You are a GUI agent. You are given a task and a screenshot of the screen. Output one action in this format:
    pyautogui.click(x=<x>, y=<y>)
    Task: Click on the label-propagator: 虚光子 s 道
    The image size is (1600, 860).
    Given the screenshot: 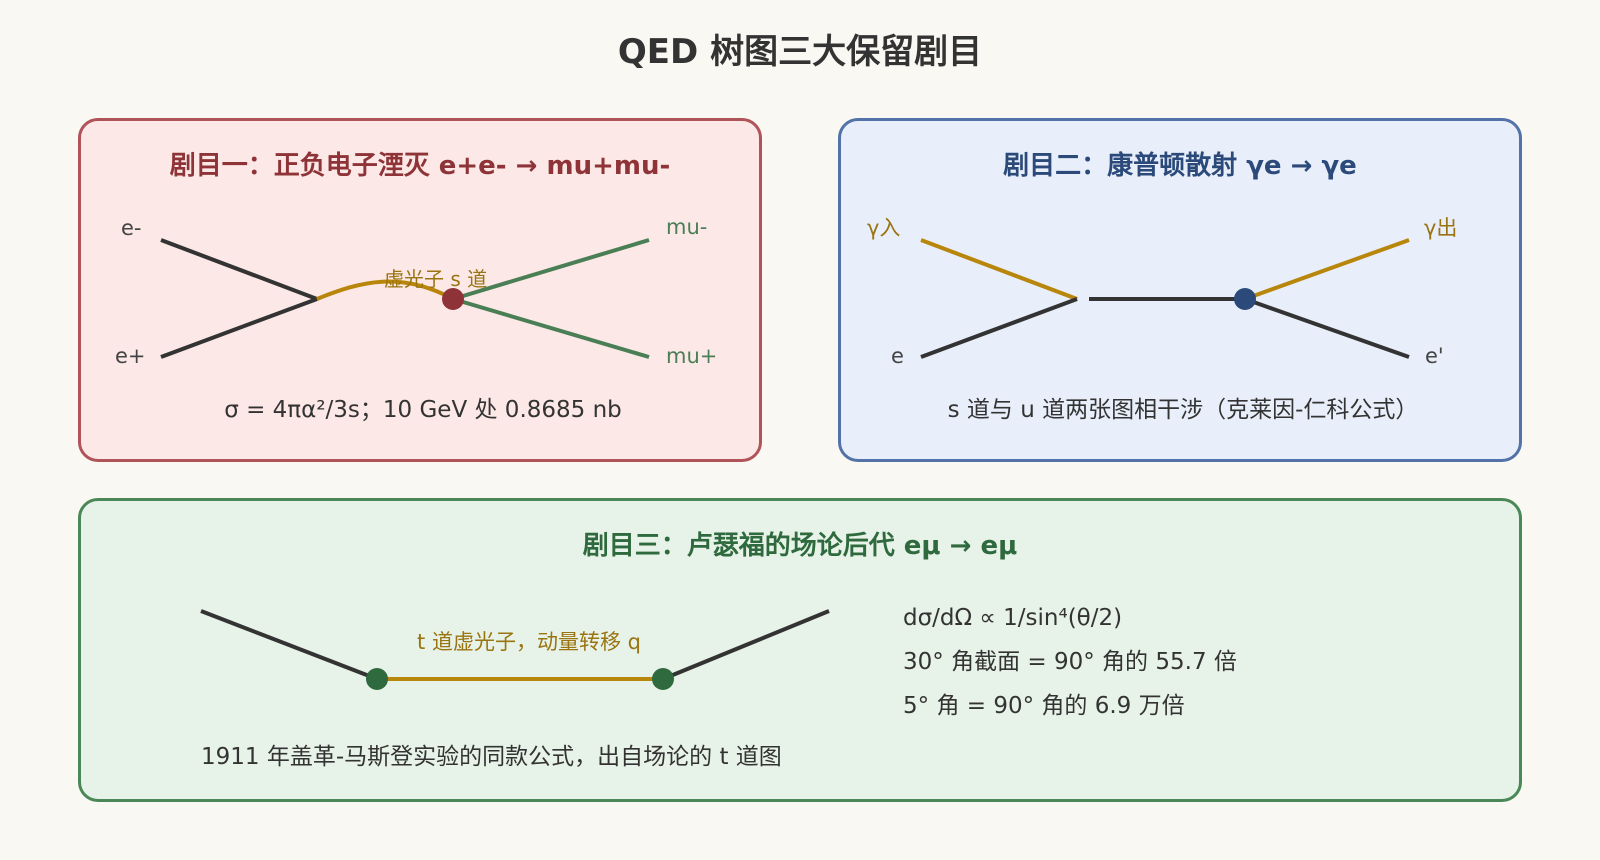 What is the action you would take?
    pyautogui.click(x=435, y=279)
    